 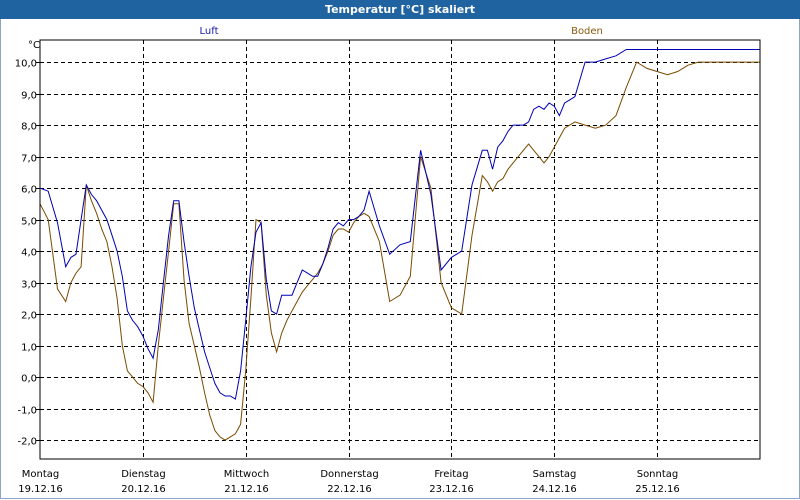 I want to click on y-tick-label: 2,0, so click(x=29, y=316).